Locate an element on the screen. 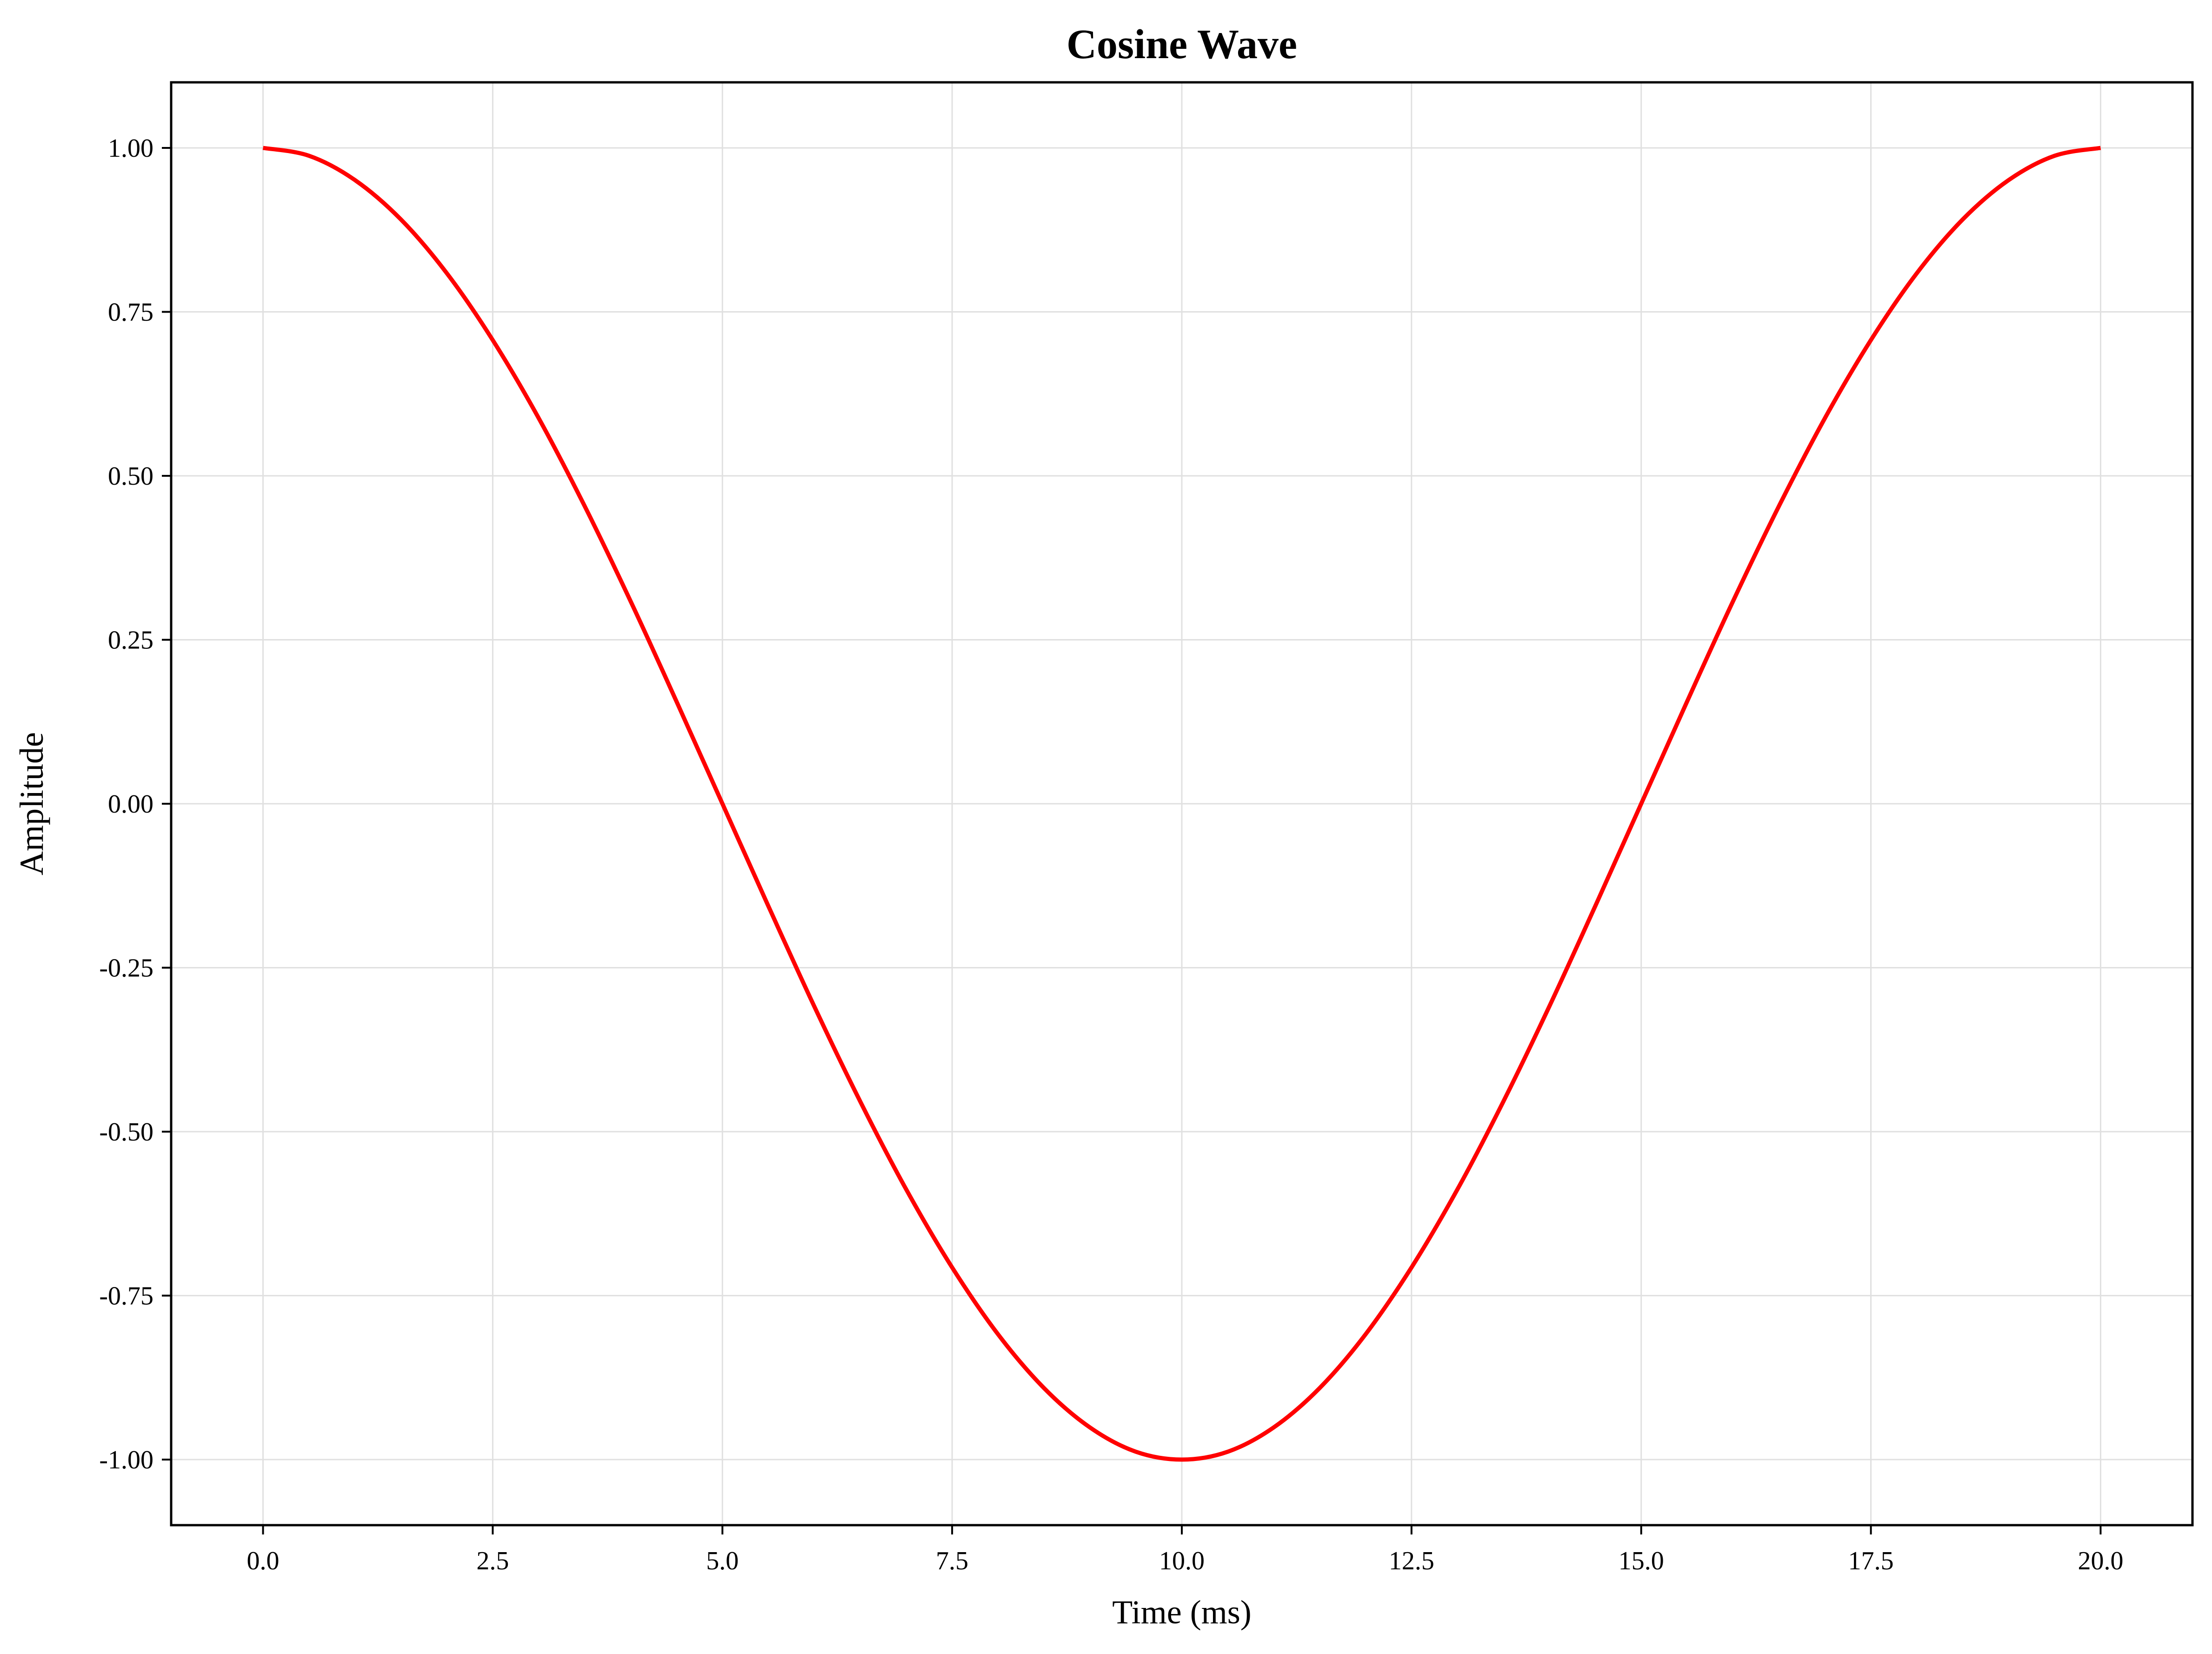  x-tick-label: 20.0 is located at coordinates (2100, 1561).